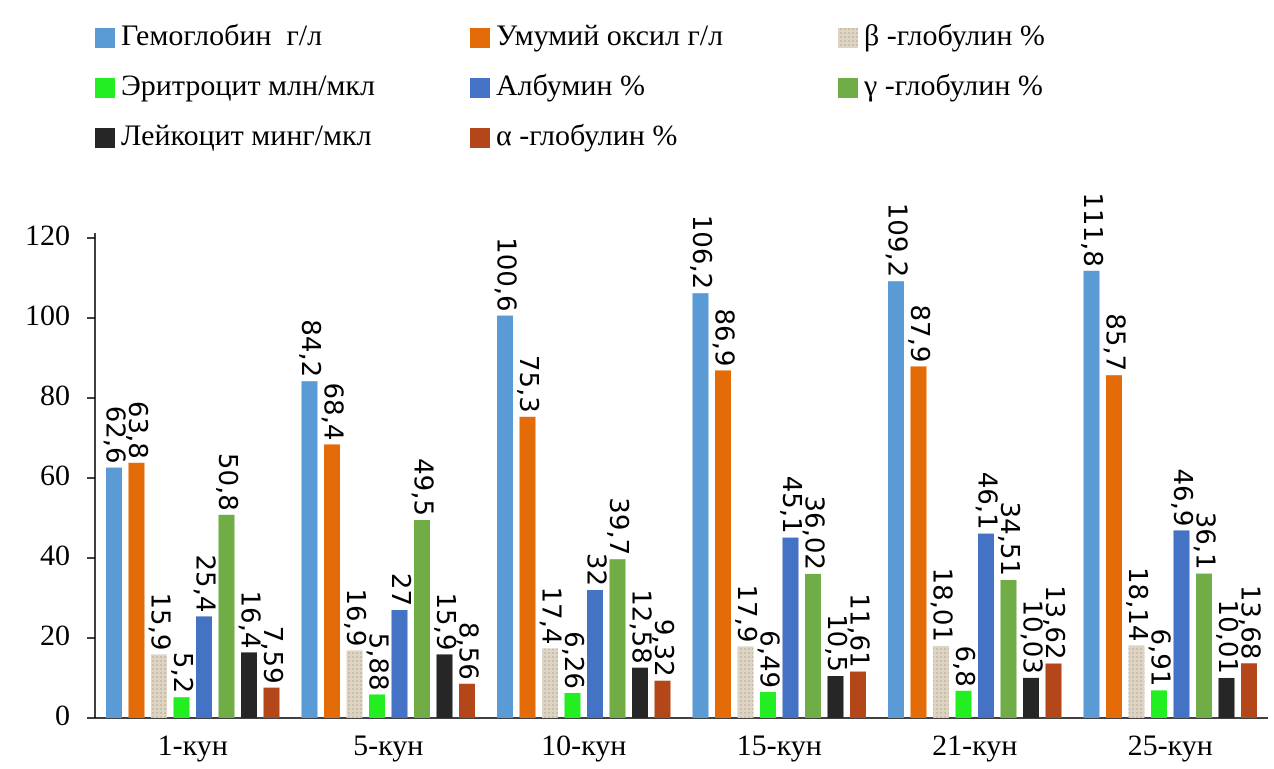  I want to click on y-tick-label: 0, so click(62, 715).